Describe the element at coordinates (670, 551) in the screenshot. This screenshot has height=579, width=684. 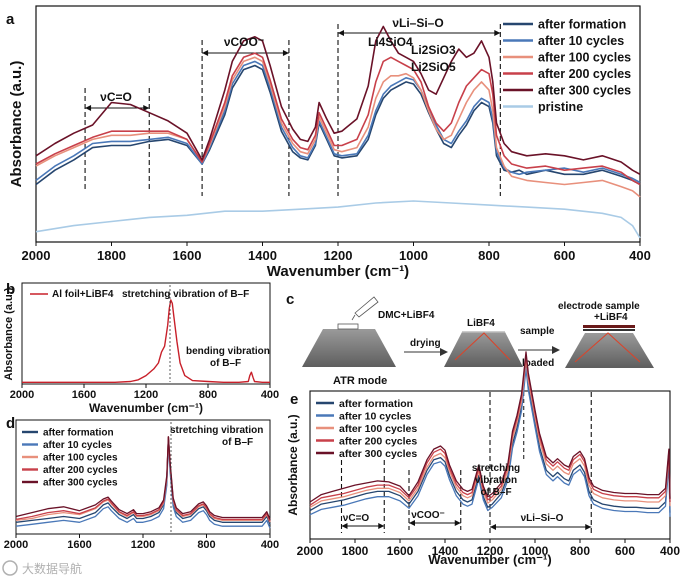
I see `panel-e-x-tick-label: 400` at that location.